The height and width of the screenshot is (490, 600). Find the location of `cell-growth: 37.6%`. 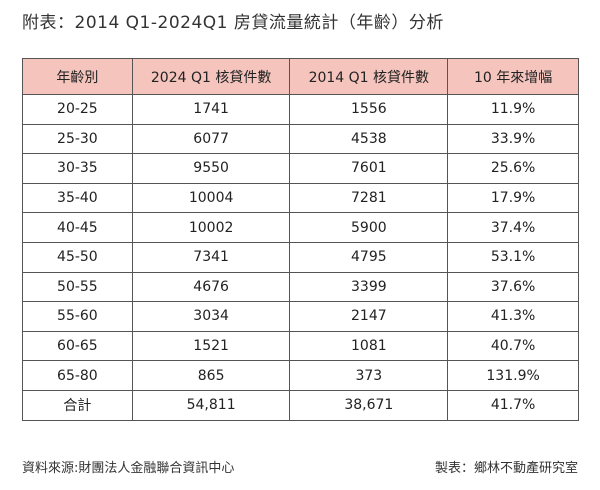

cell-growth: 37.6% is located at coordinates (513, 287).